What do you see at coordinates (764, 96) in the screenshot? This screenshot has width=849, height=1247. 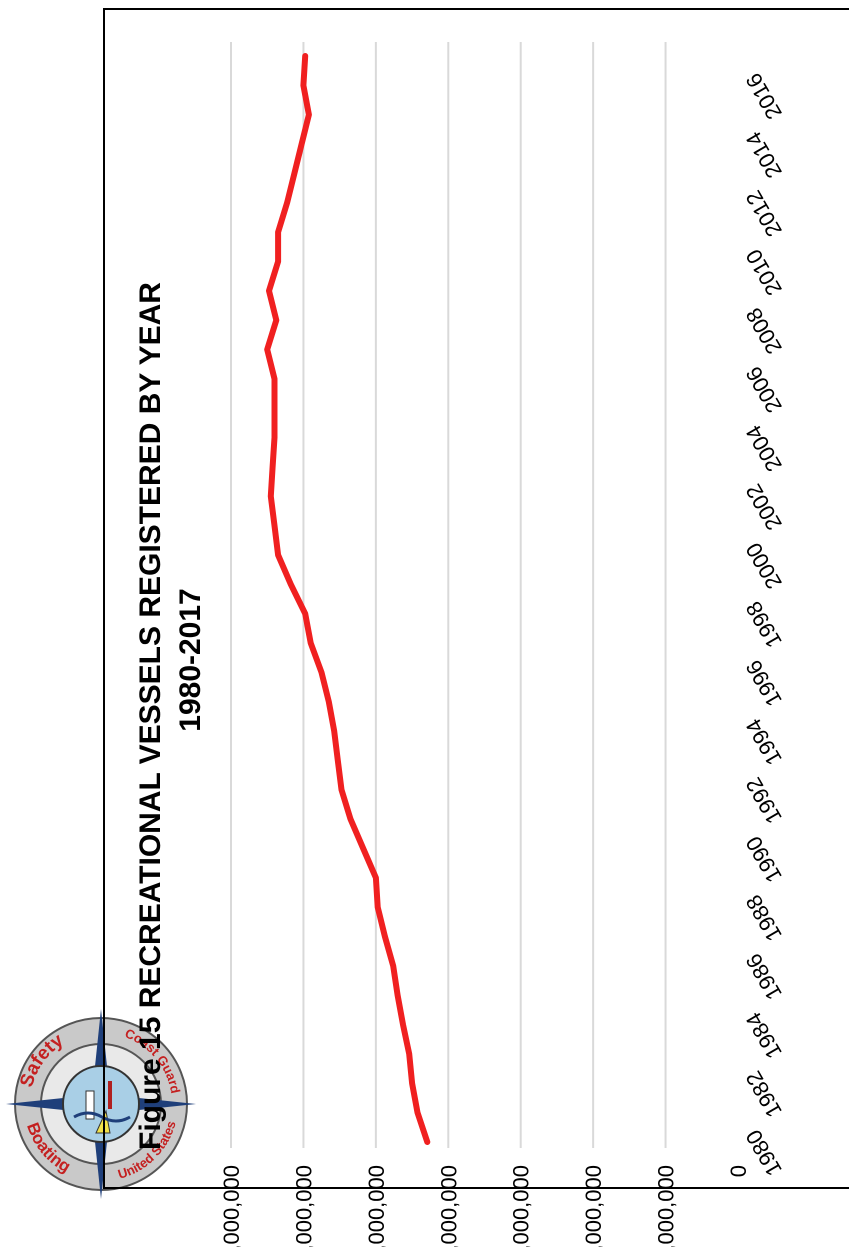 I see `x-tick-label: 2016` at bounding box center [764, 96].